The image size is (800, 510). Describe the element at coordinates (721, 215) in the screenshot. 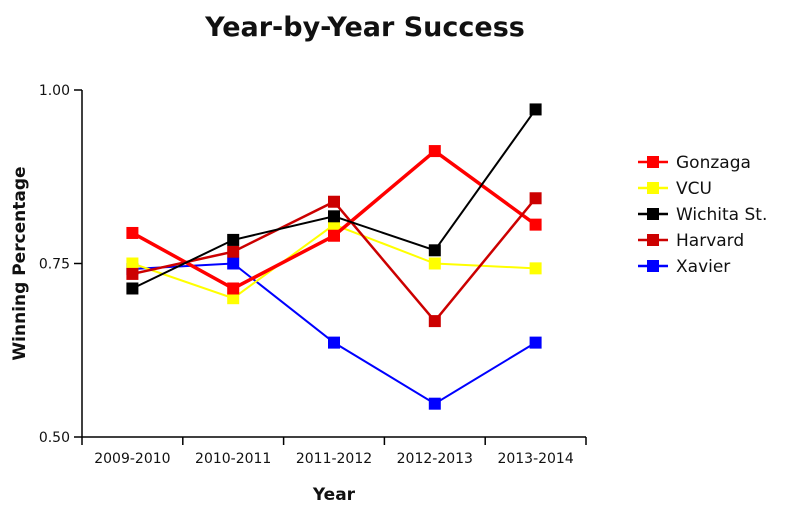

I see `legend-label: Wichita St.` at that location.